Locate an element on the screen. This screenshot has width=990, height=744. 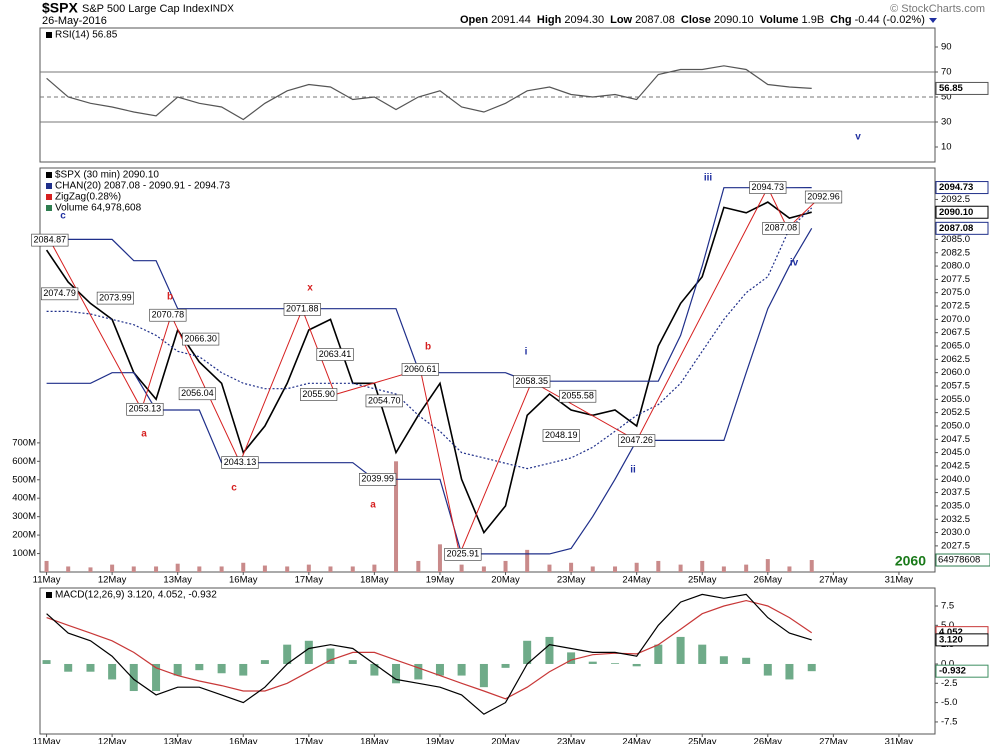
y-tick-label: 2060.0 is located at coordinates (955, 372).